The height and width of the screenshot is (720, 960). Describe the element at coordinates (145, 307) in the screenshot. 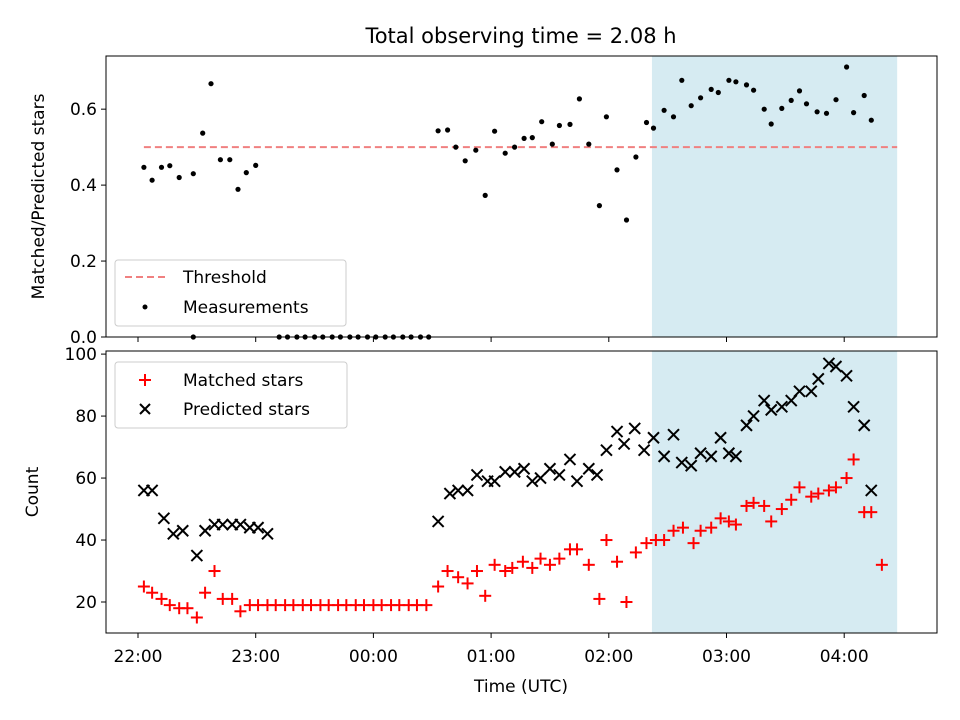

I see `measurements-legend-marker` at that location.